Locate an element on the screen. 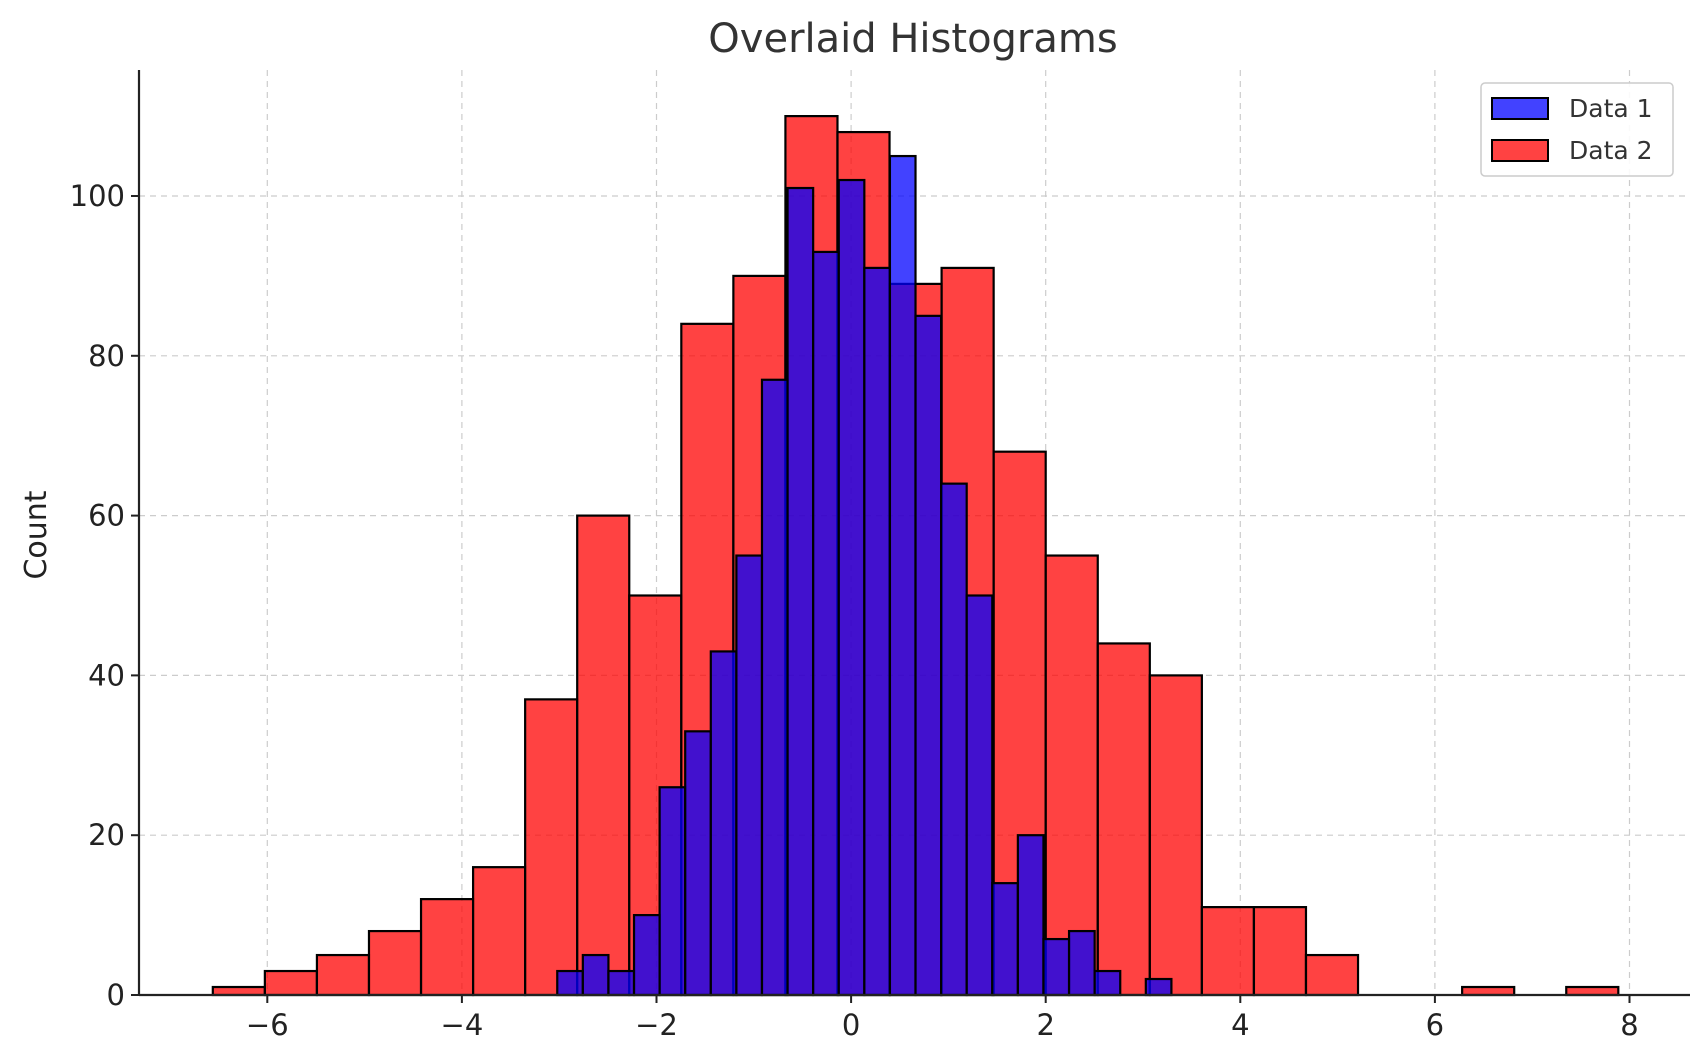 This screenshot has width=1707, height=1057. y-tick-label: 60 is located at coordinates (106, 516).